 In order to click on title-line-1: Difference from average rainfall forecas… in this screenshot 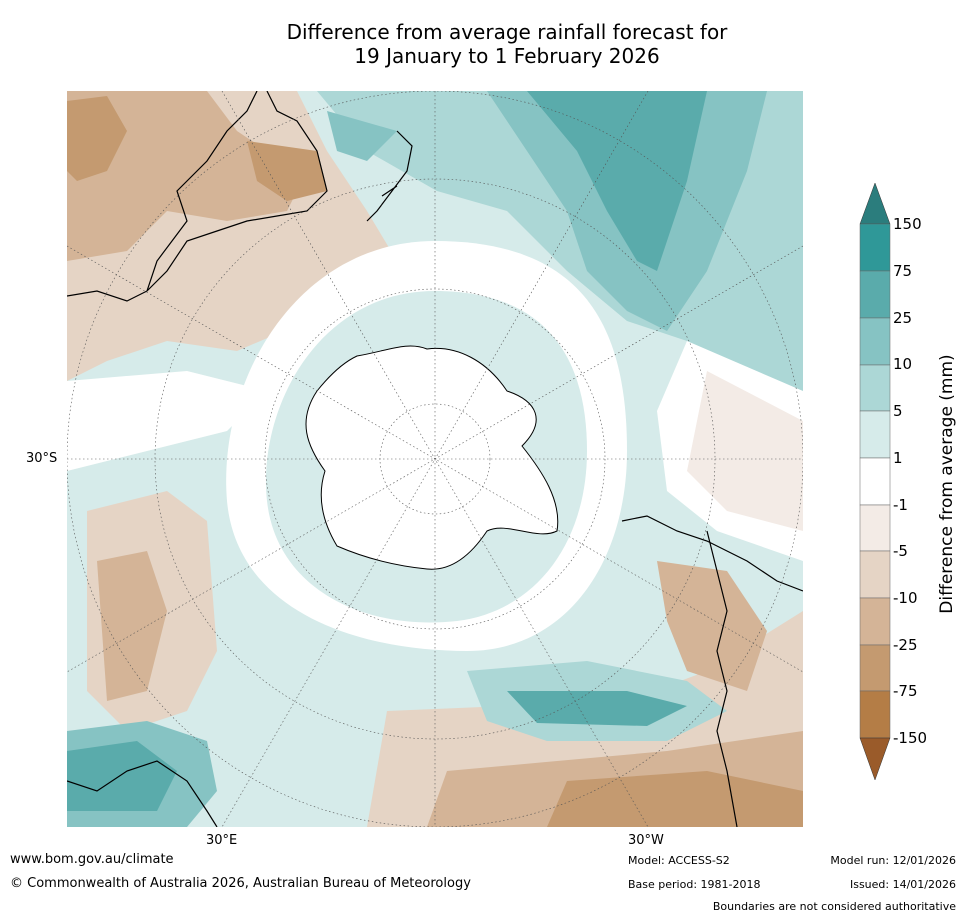, I will do `click(507, 32)`.